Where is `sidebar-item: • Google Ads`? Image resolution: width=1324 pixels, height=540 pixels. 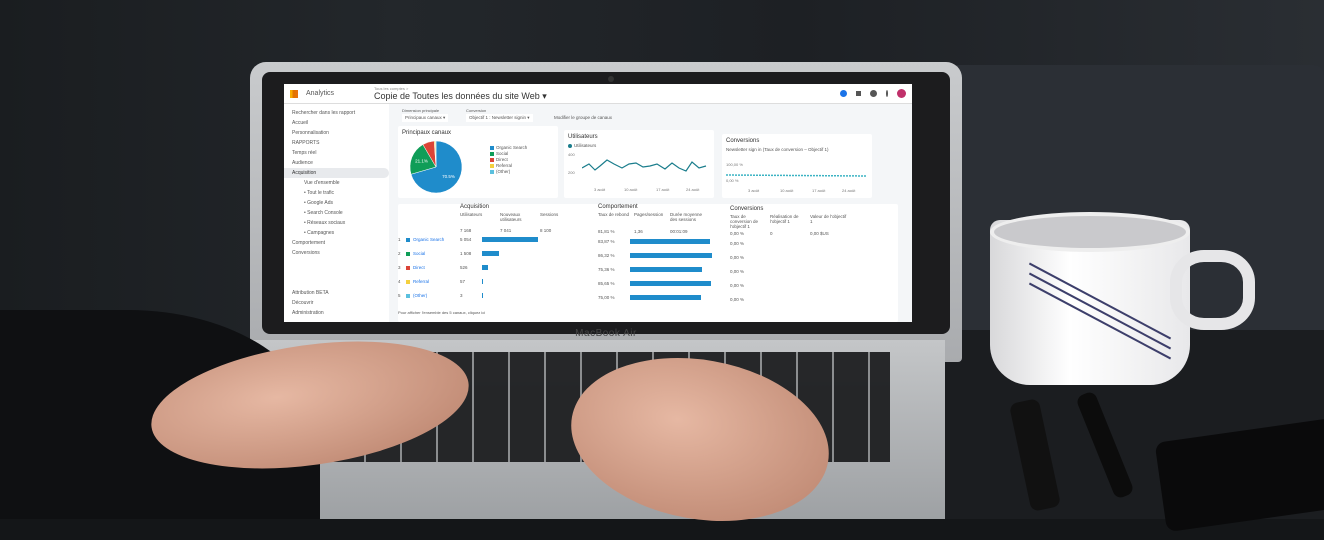
sidebar-item: • Google Ads is located at coordinates (336, 203).